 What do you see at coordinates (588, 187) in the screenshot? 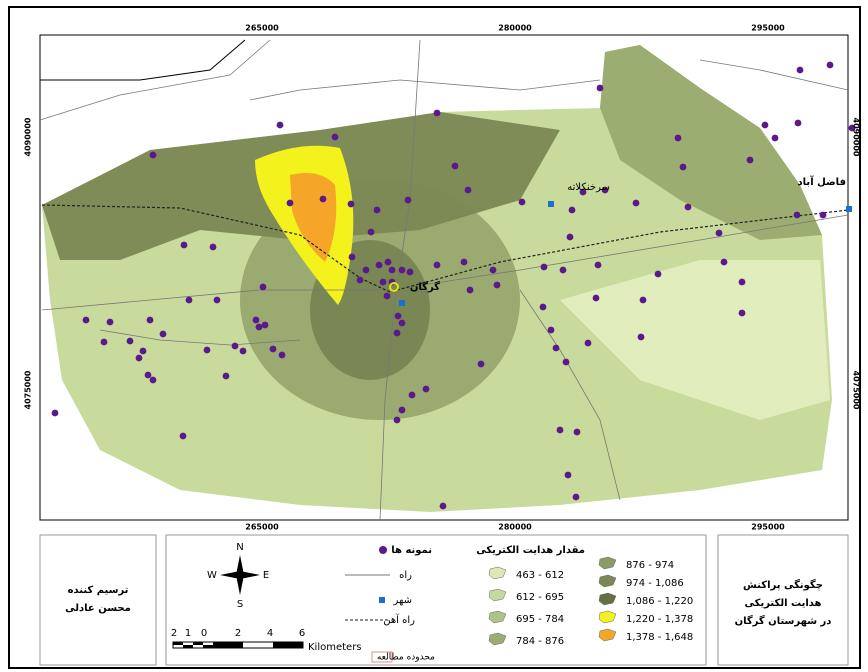
I see `place-label: سرخنکلاته` at bounding box center [588, 187].